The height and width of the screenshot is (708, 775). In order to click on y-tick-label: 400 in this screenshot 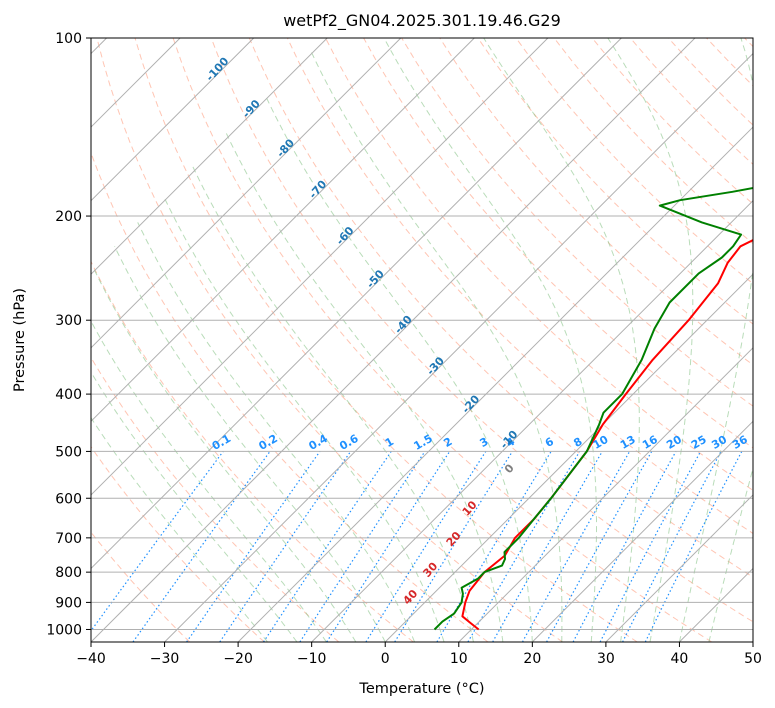, I will do `click(68, 395)`.